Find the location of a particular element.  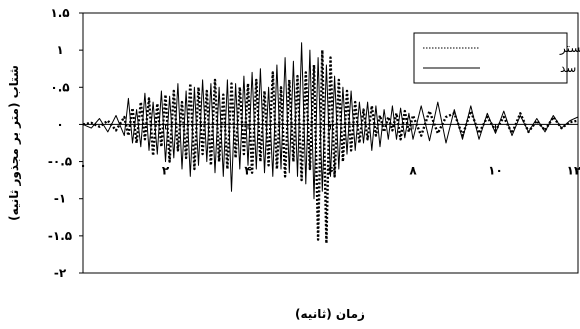

legend: سنگ بستر تاج سد is located at coordinates (496, 58).